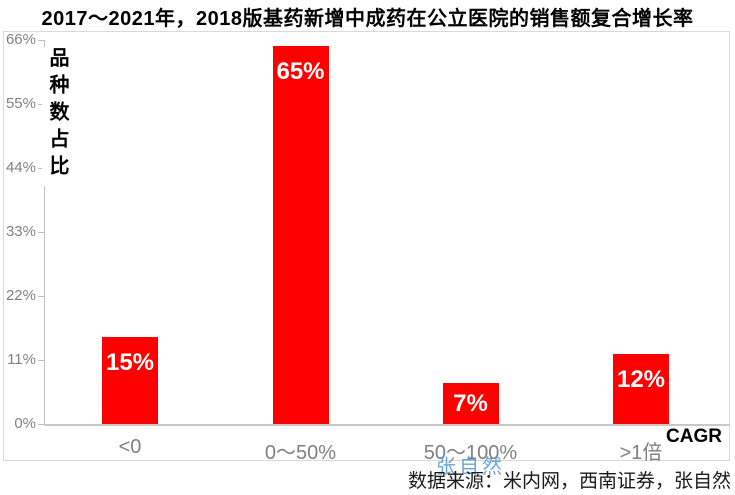 The width and height of the screenshot is (735, 495). Describe the element at coordinates (20, 295) in the screenshot. I see `y-tick-label: 22%` at that location.